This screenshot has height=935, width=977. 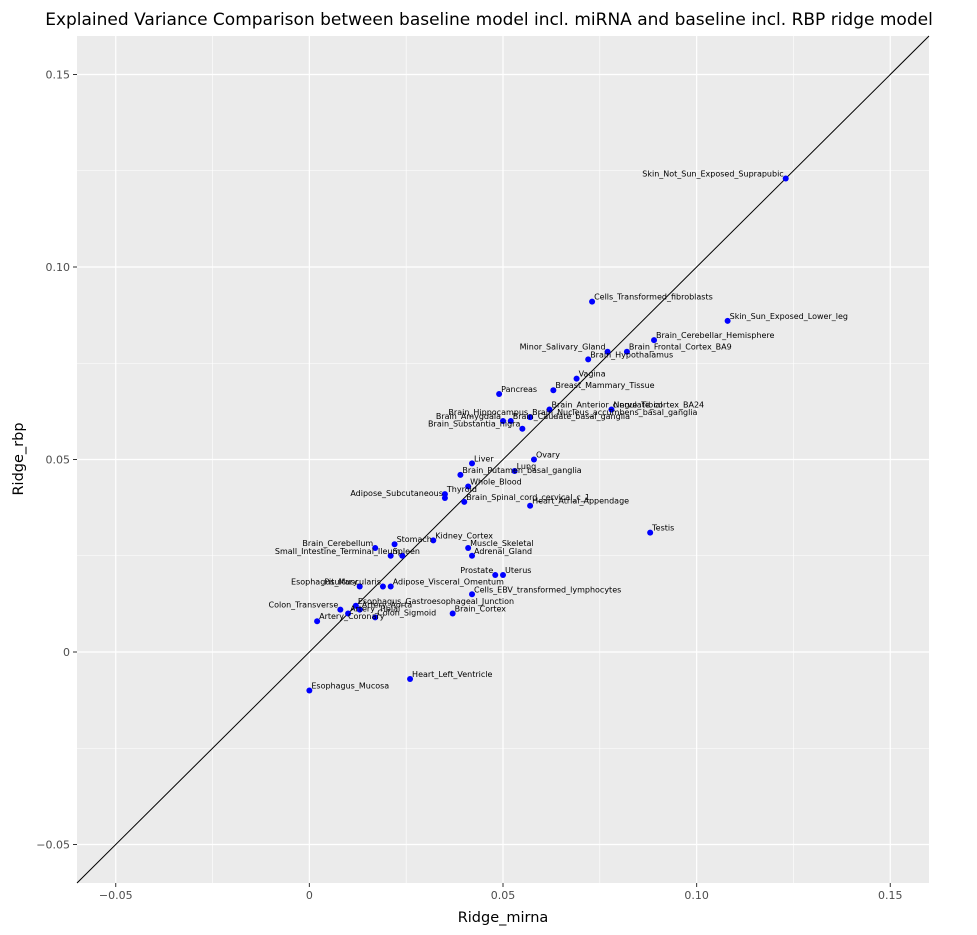 I want to click on point-label: Heart_Left_Ventricle, so click(x=452, y=674).